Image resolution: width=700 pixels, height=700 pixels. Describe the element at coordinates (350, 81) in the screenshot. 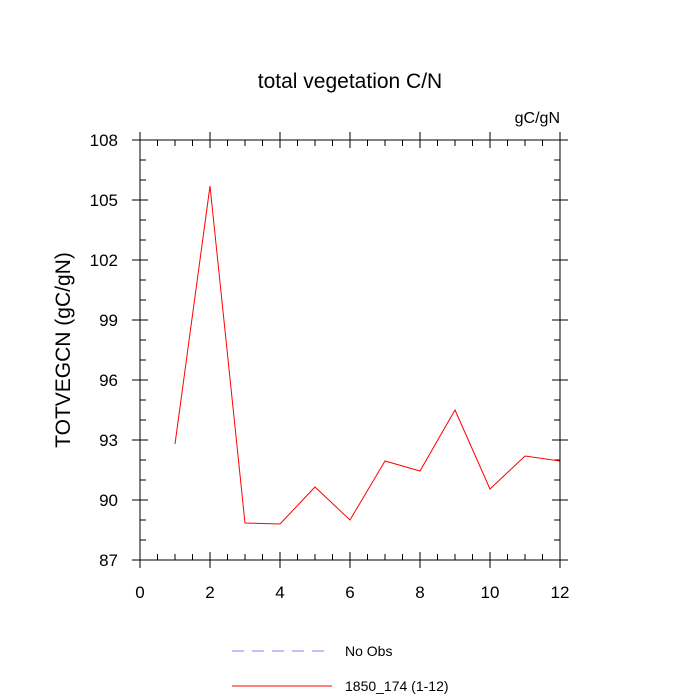

I see `chart-title: total vegetation C/N` at that location.